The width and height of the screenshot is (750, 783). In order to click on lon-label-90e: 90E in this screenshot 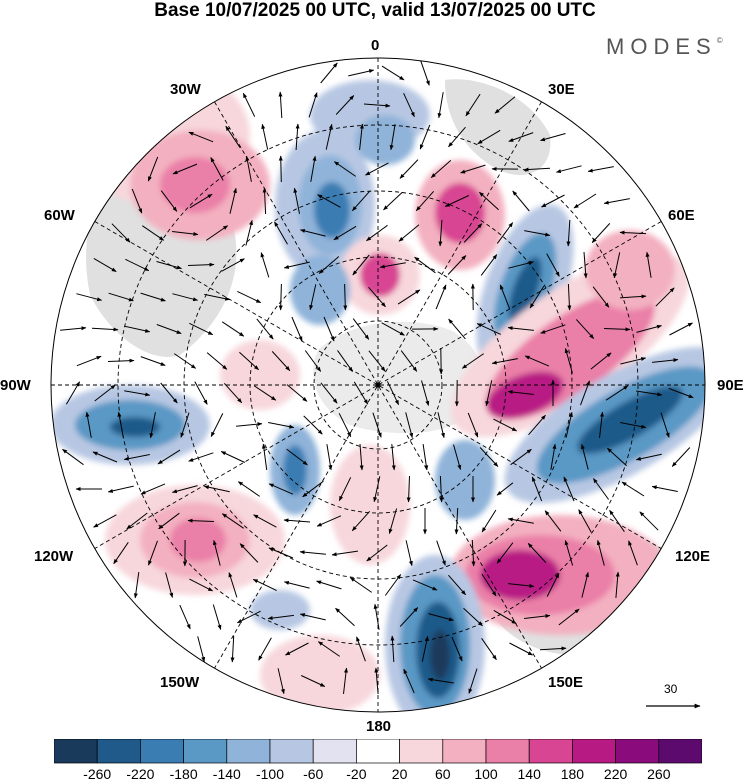, I will do `click(730, 385)`.